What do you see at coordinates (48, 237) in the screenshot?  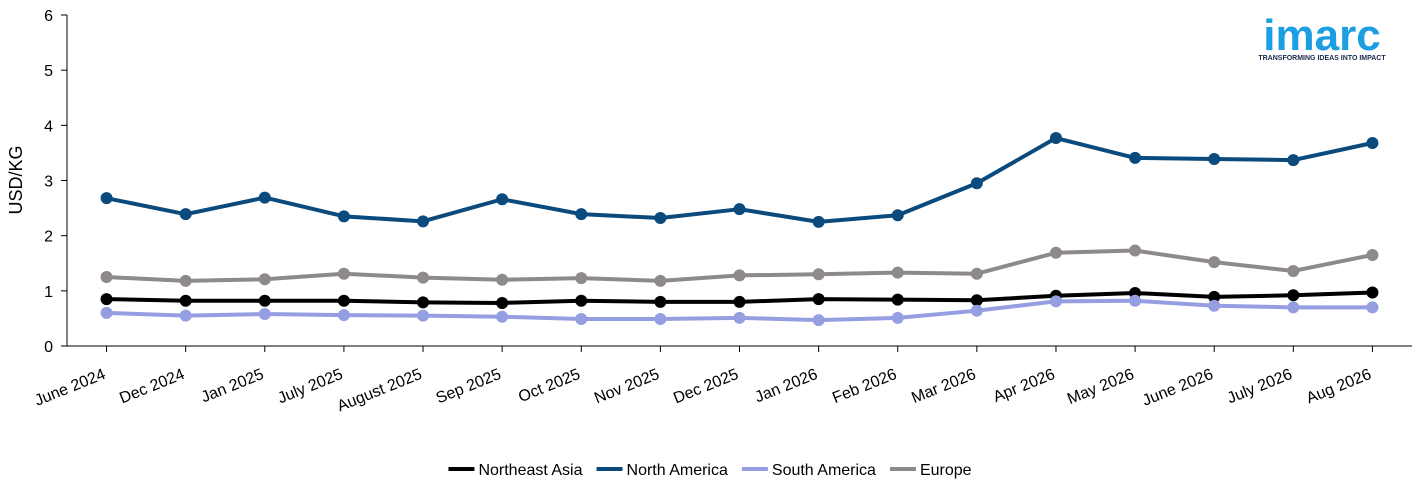 I see `y-tick-label: 2` at bounding box center [48, 237].